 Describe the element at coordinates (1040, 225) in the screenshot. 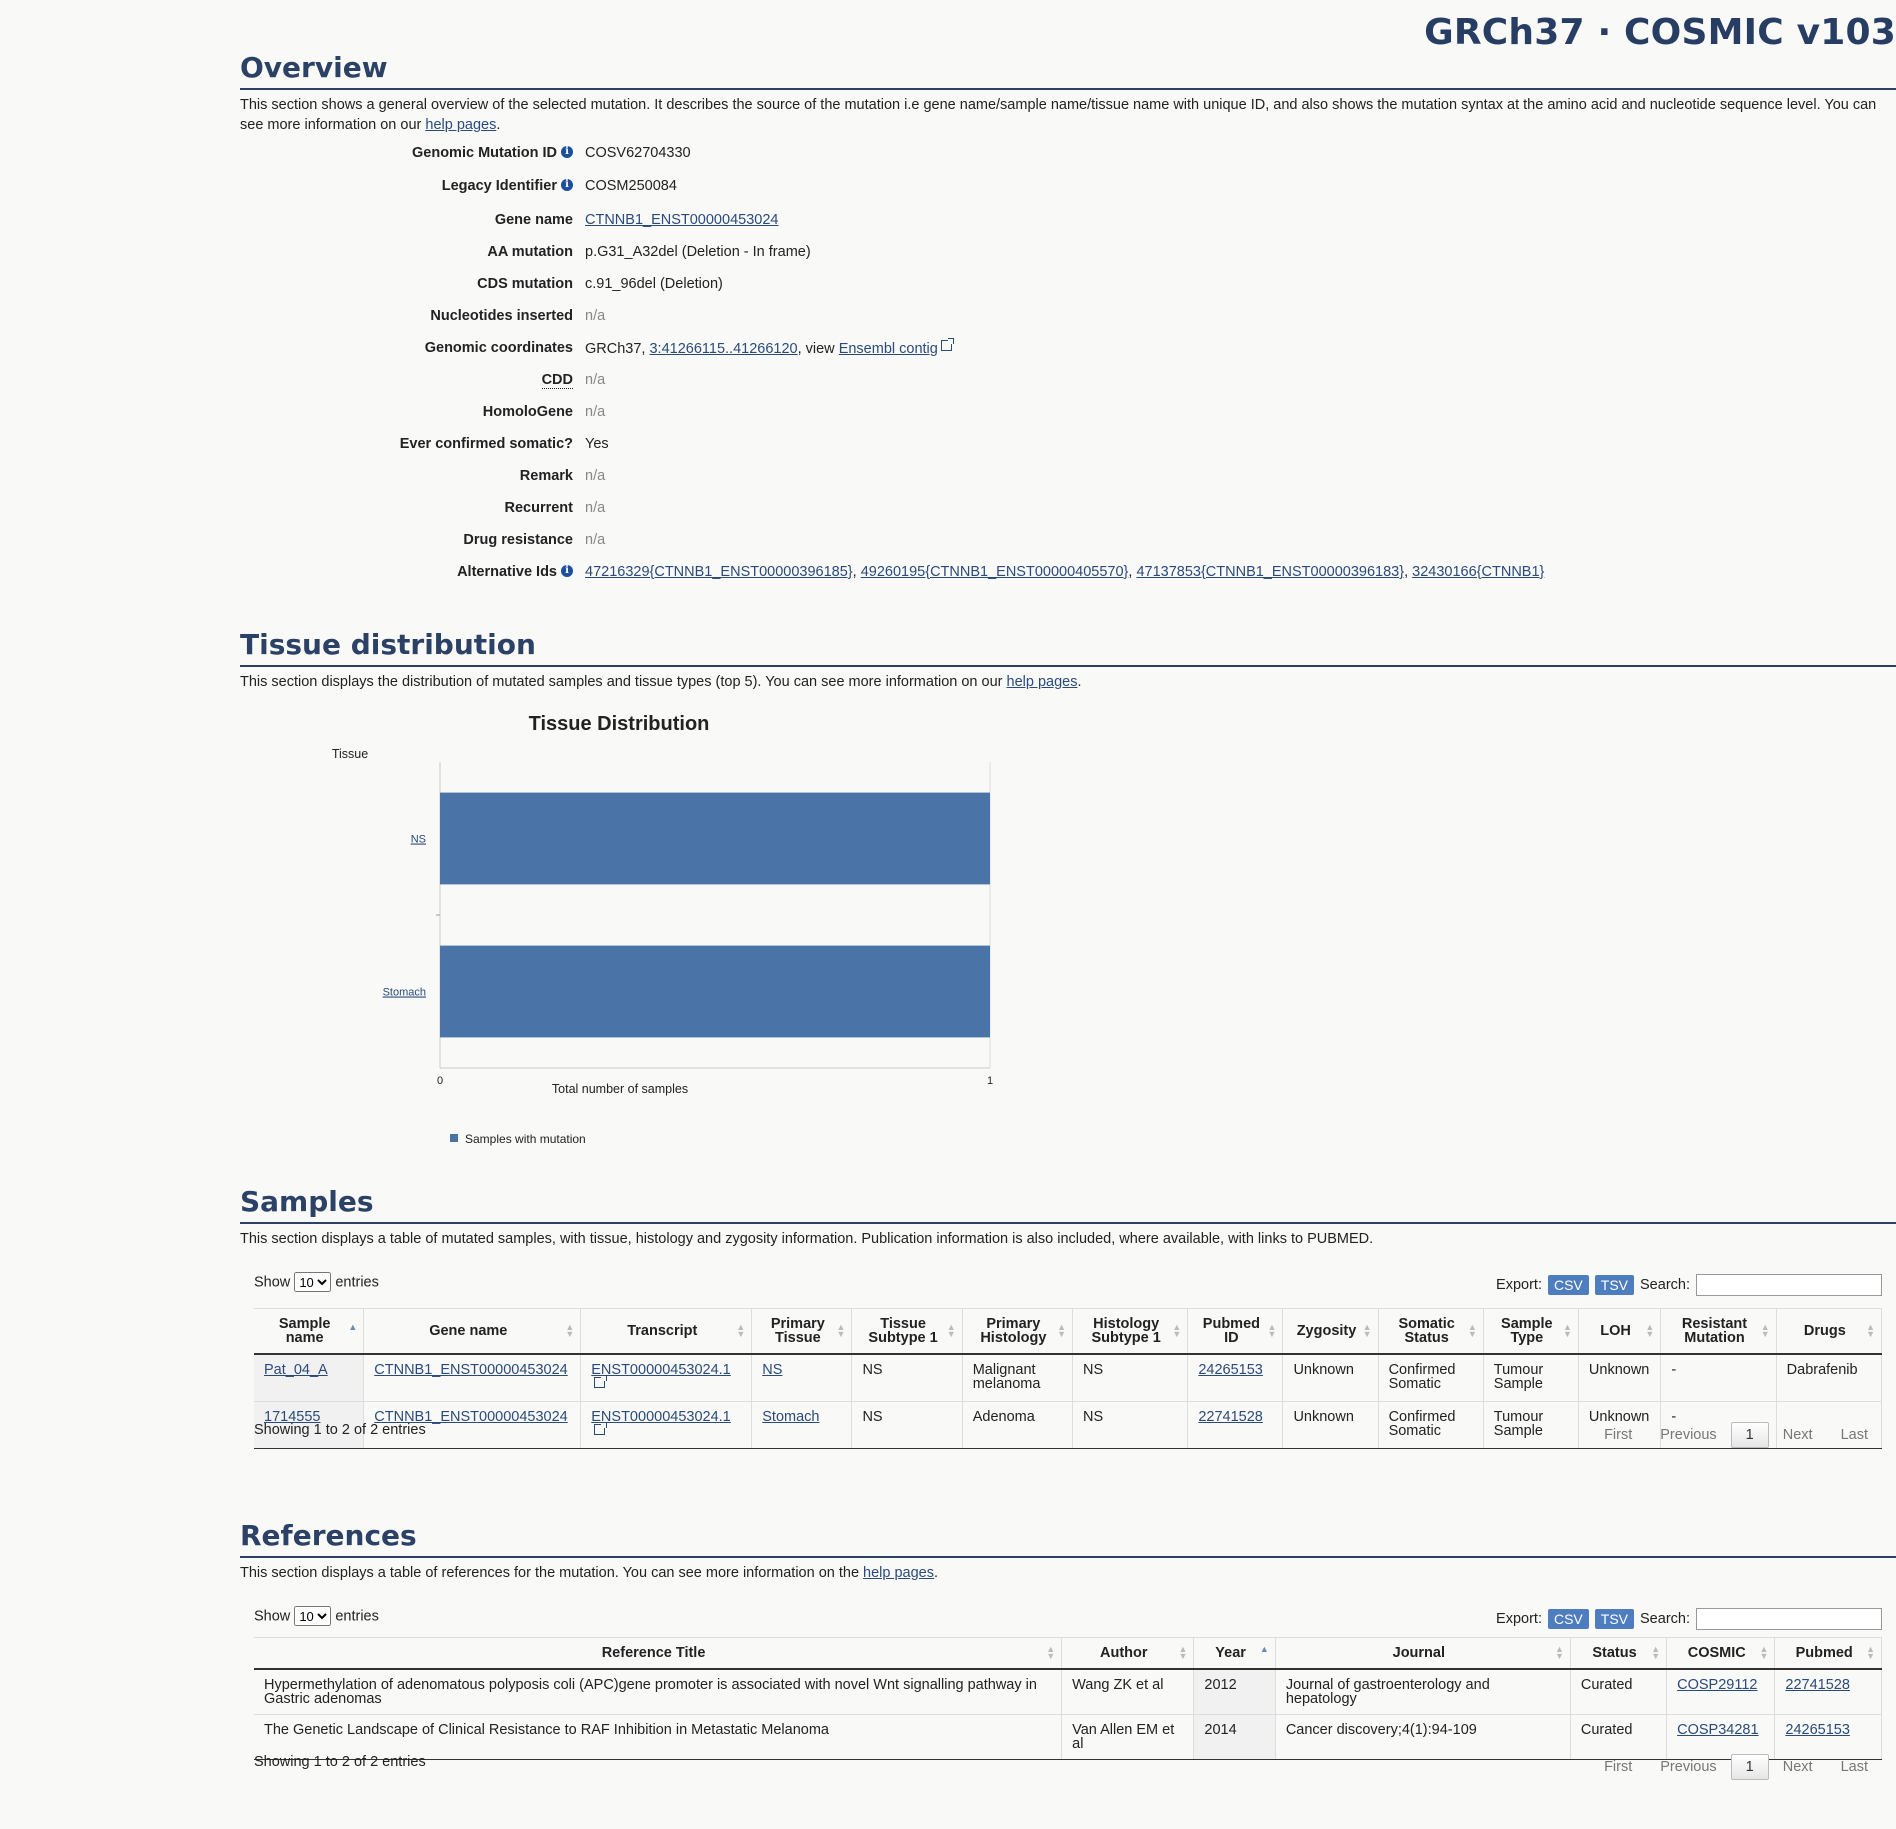

I see `row-gene-name: Gene name CTNNB1_ENST00000453024` at that location.